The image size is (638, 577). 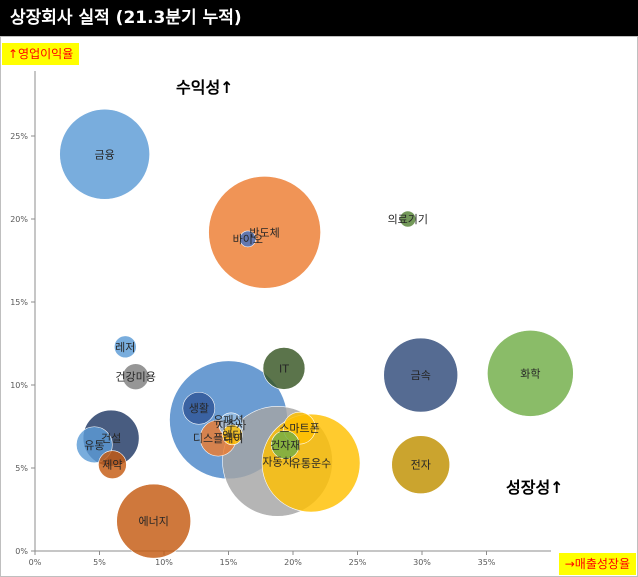 What do you see at coordinates (218, 438) in the screenshot?
I see `bubble-label: 디스플레이` at bounding box center [218, 438].